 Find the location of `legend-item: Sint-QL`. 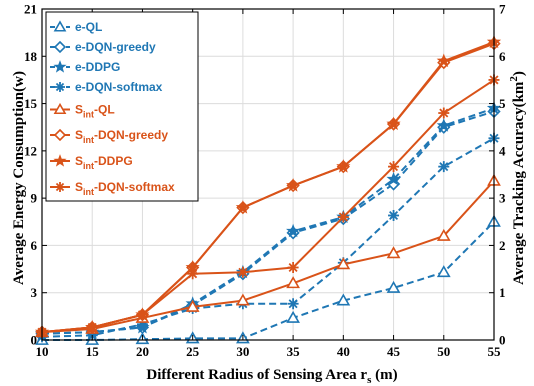

legend-item: Sint-QL is located at coordinates (82, 111).